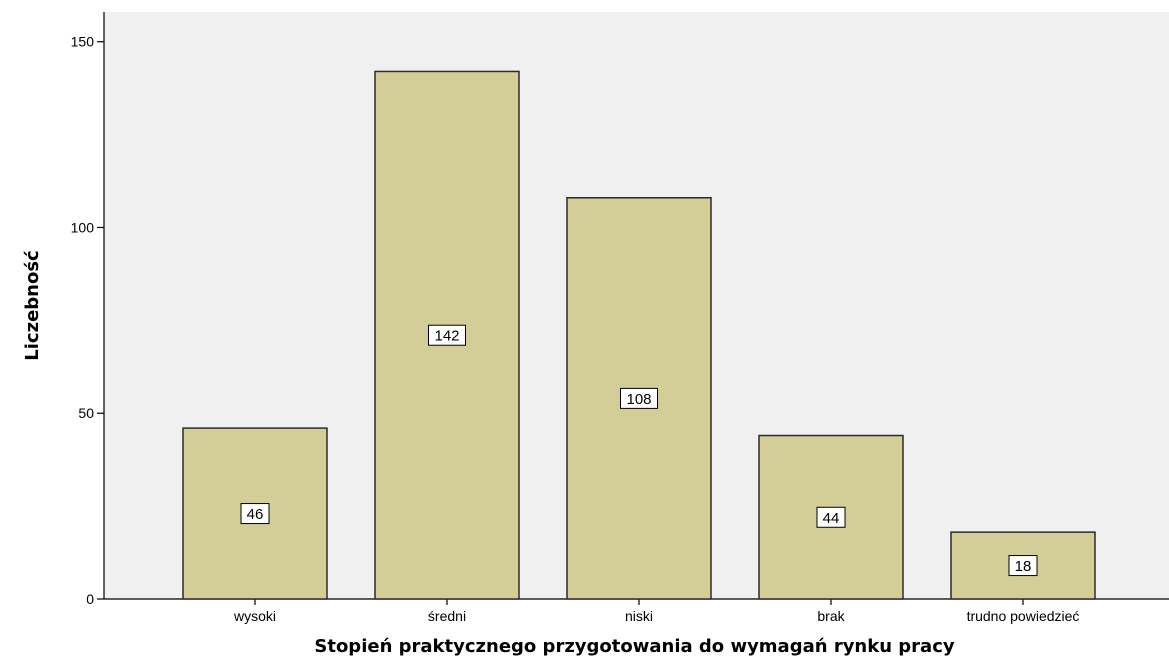  I want to click on x-tick-label: trudno powiedzieć, so click(1023, 616).